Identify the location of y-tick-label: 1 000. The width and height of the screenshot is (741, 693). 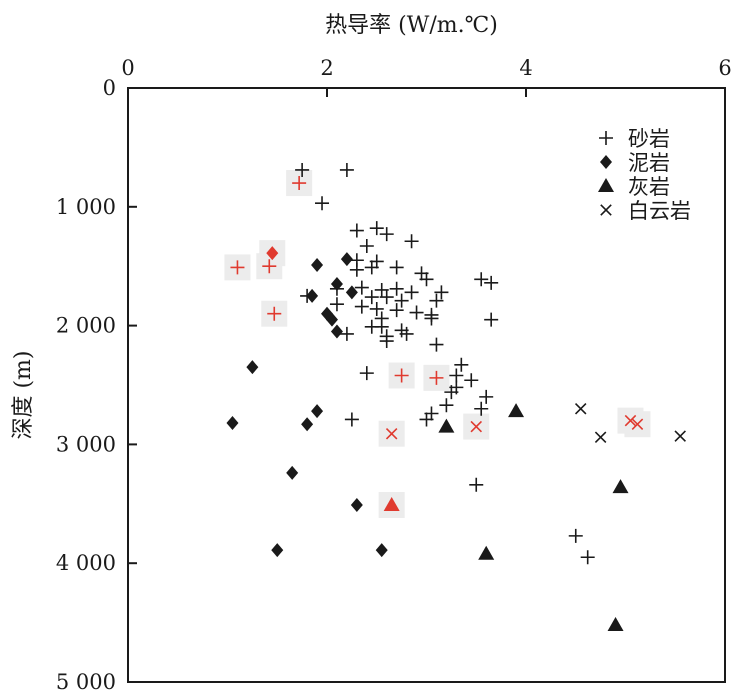
(86, 207).